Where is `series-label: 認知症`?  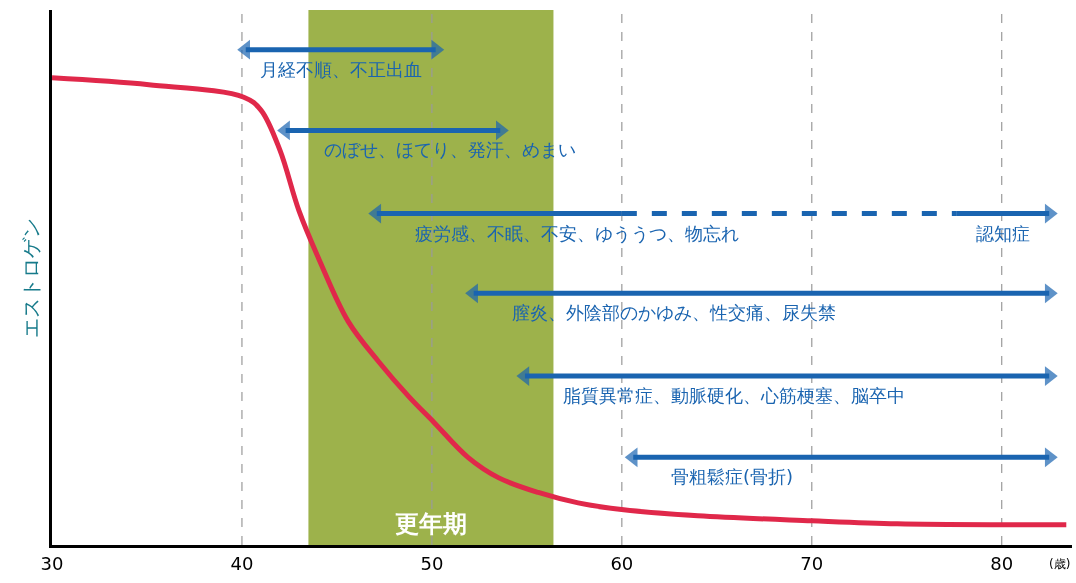
series-label: 認知症 is located at coordinates (1003, 233).